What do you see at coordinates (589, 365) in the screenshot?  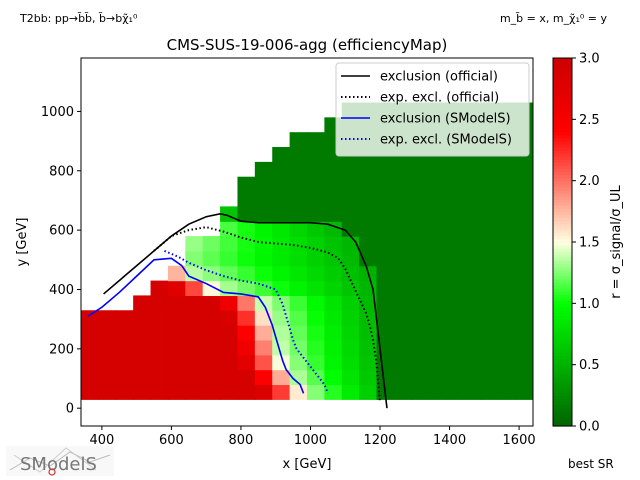 I see `colorbar-tick-label: 0.5` at bounding box center [589, 365].